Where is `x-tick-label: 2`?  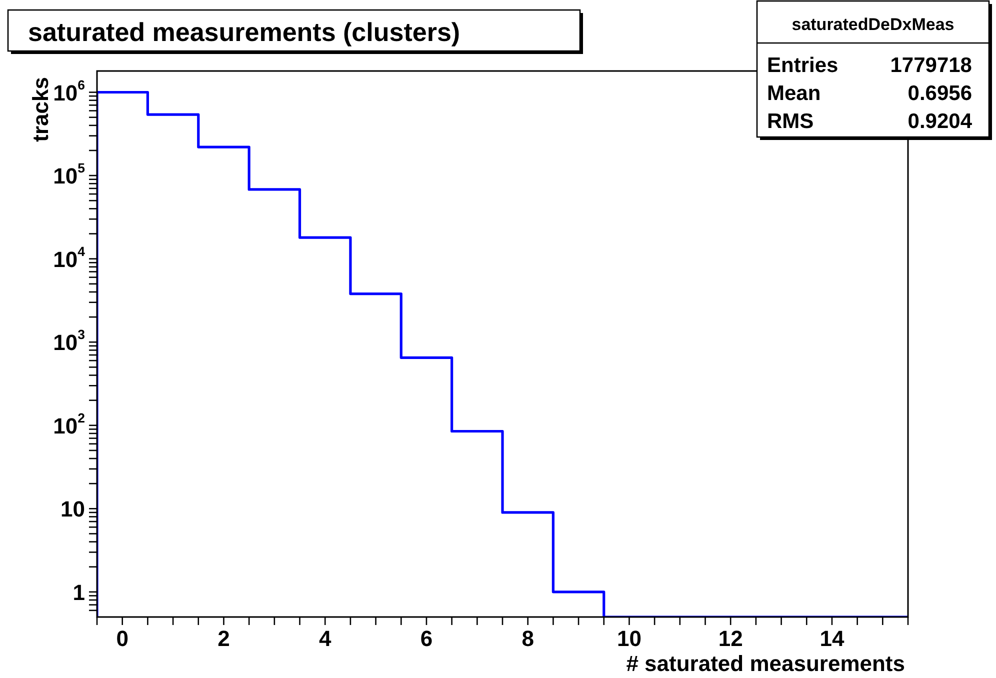 x-tick-label: 2 is located at coordinates (224, 638).